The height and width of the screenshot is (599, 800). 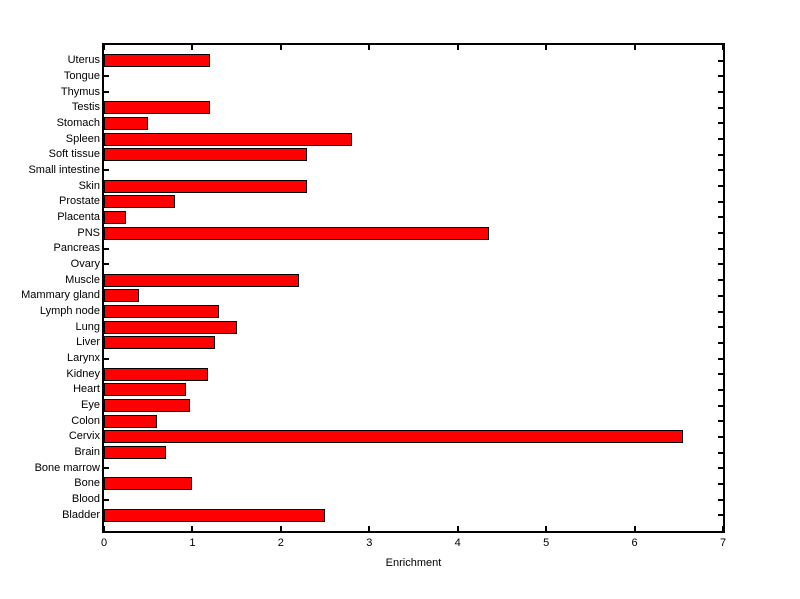 What do you see at coordinates (115, 217) in the screenshot?
I see `bar-placenta` at bounding box center [115, 217].